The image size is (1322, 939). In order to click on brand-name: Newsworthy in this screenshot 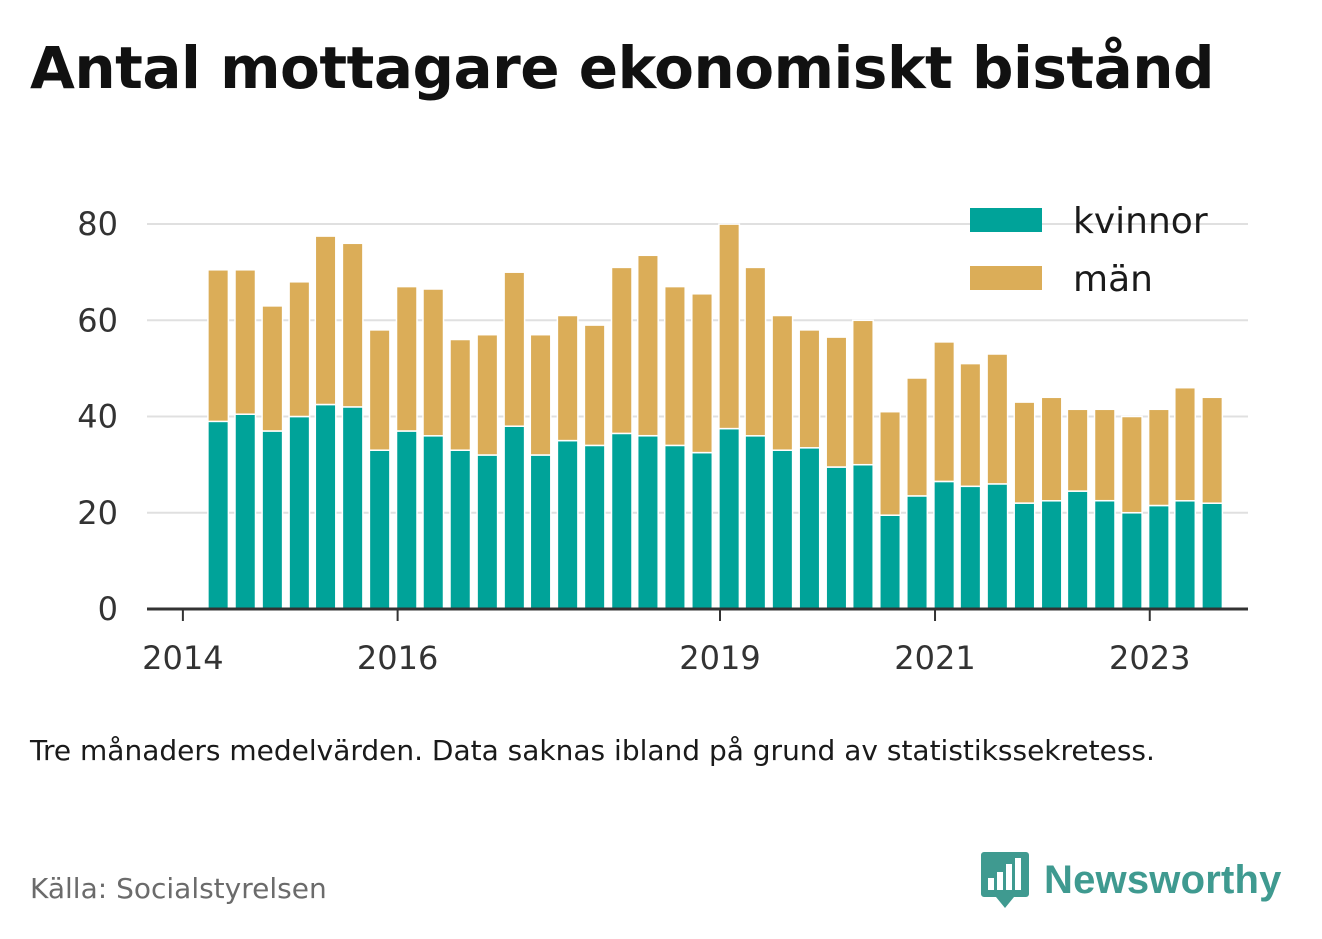, I will do `click(1163, 879)`.